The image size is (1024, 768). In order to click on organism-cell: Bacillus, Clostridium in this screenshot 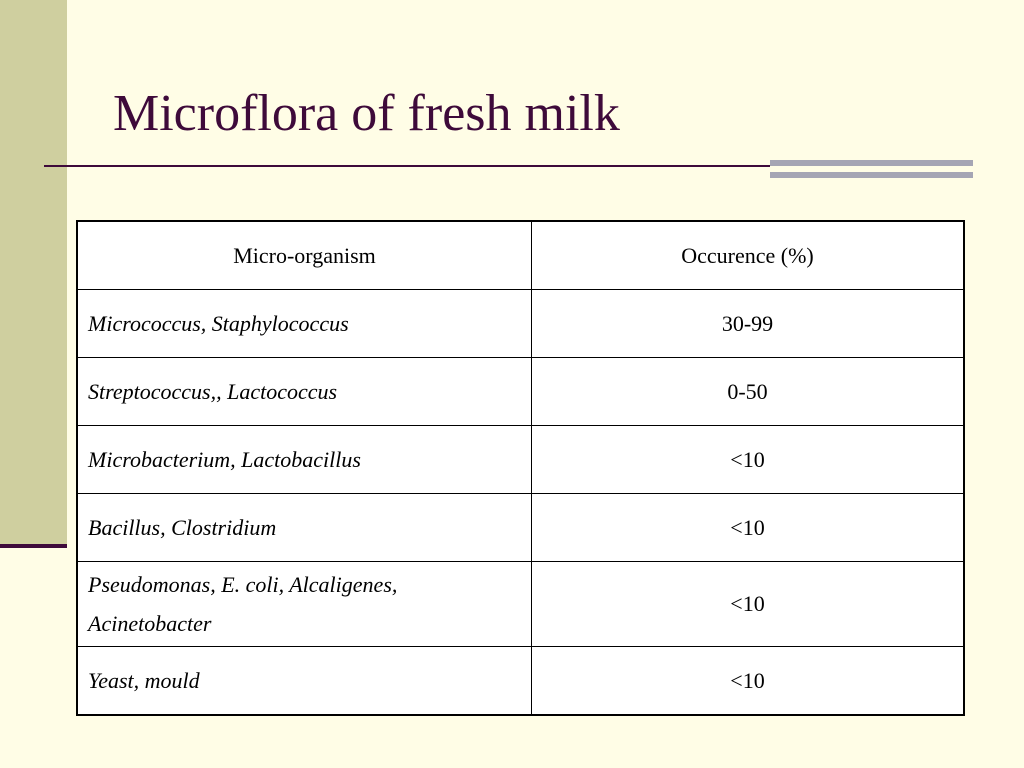, I will do `click(304, 527)`.